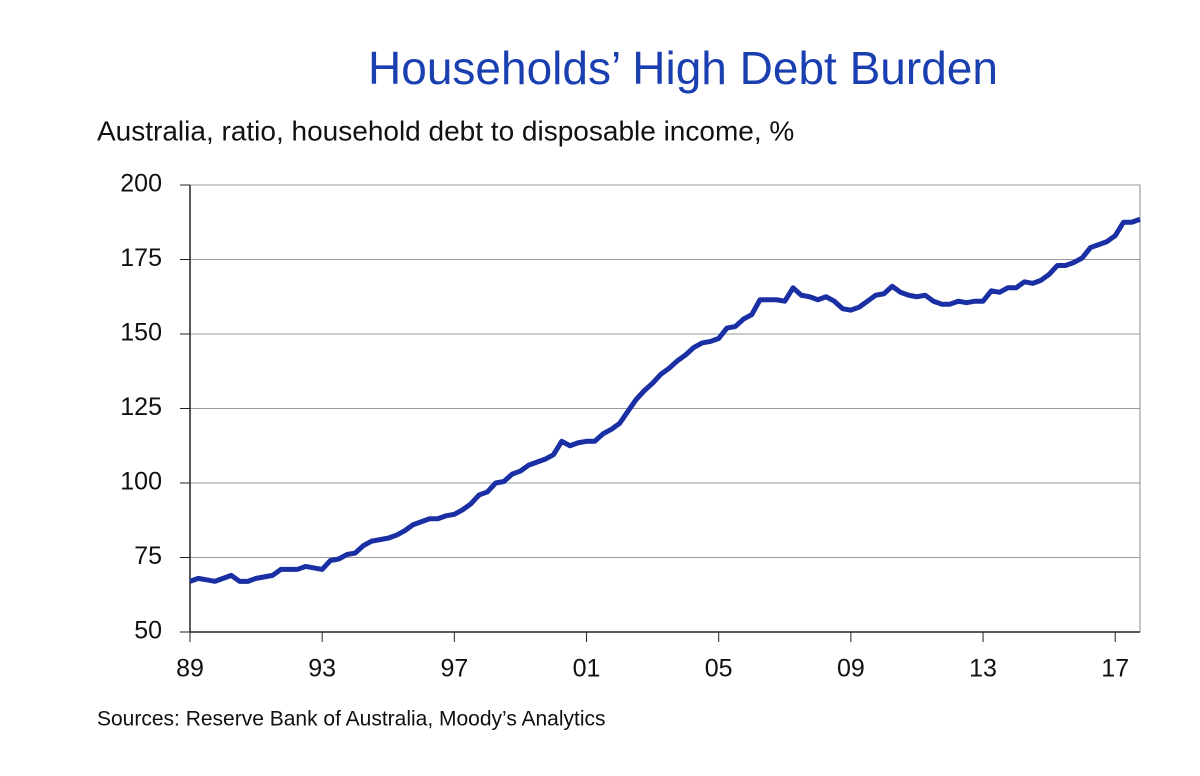  Describe the element at coordinates (141, 333) in the screenshot. I see `y-tick-label: 150` at that location.